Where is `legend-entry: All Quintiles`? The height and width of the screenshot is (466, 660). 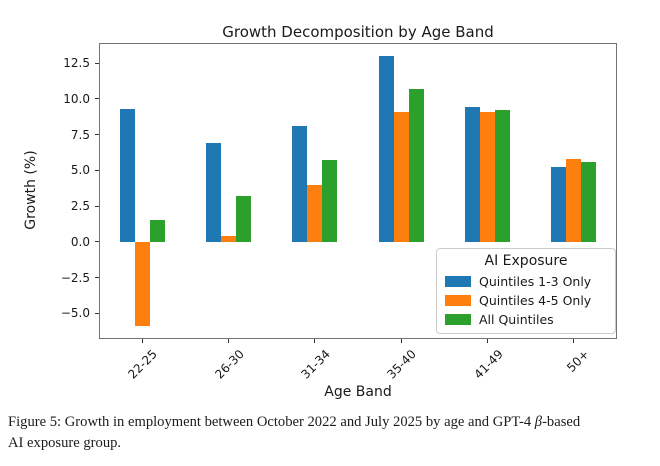 legend-entry: All Quintiles is located at coordinates (526, 319).